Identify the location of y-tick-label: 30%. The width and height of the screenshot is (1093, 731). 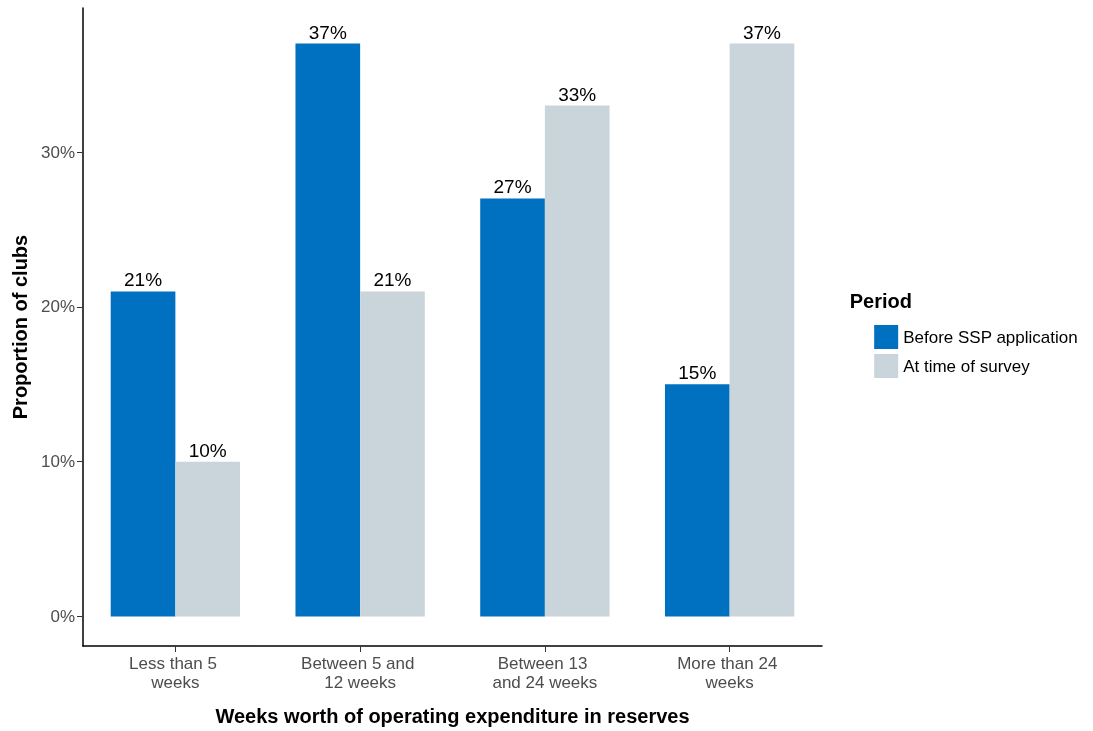
(57, 152).